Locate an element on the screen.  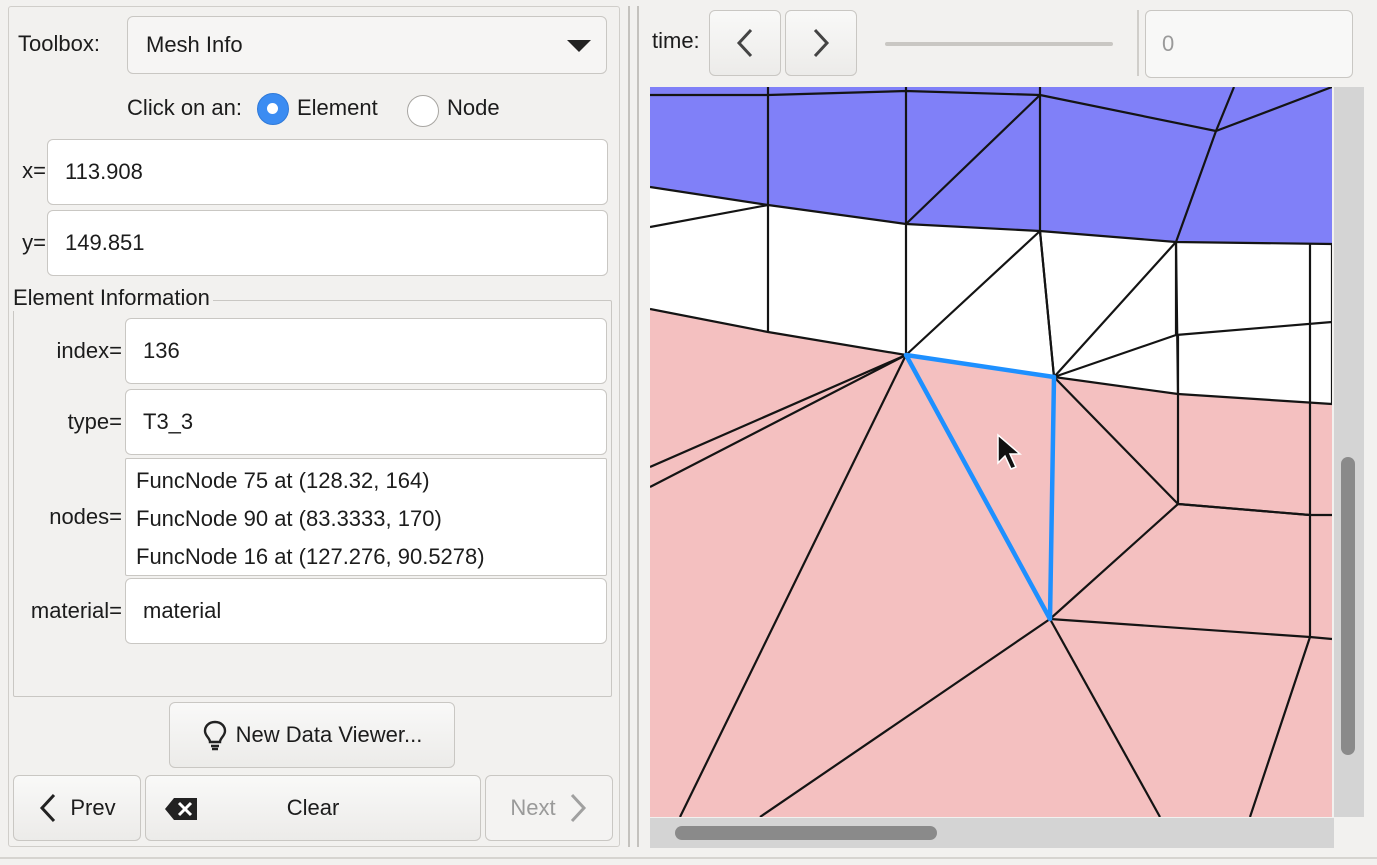
nodes-label: nodes= is located at coordinates (85, 516).